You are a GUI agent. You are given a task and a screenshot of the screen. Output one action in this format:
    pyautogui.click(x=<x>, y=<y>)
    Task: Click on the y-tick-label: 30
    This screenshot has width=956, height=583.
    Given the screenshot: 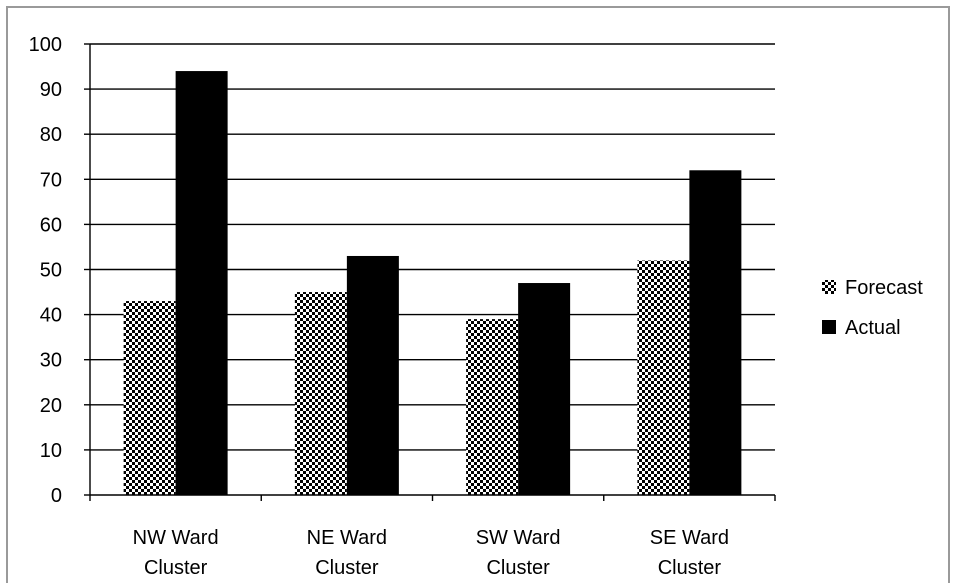 What is the action you would take?
    pyautogui.click(x=51, y=361)
    